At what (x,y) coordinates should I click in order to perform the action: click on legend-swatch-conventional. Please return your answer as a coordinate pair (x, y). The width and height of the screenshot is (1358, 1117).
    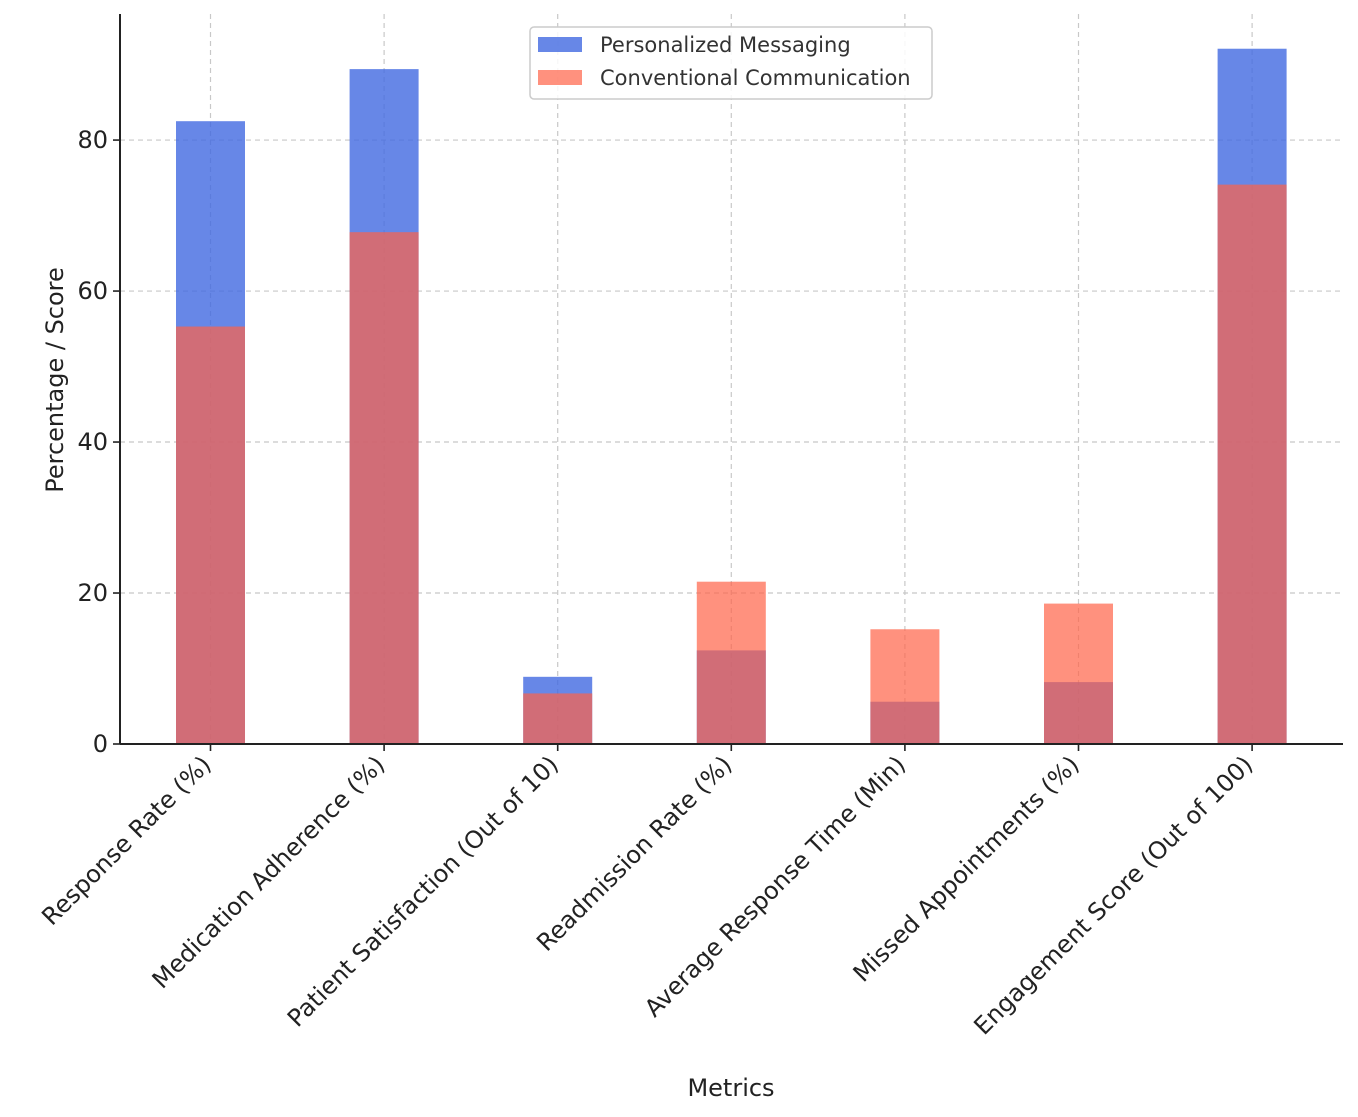
    Looking at the image, I should click on (560, 77).